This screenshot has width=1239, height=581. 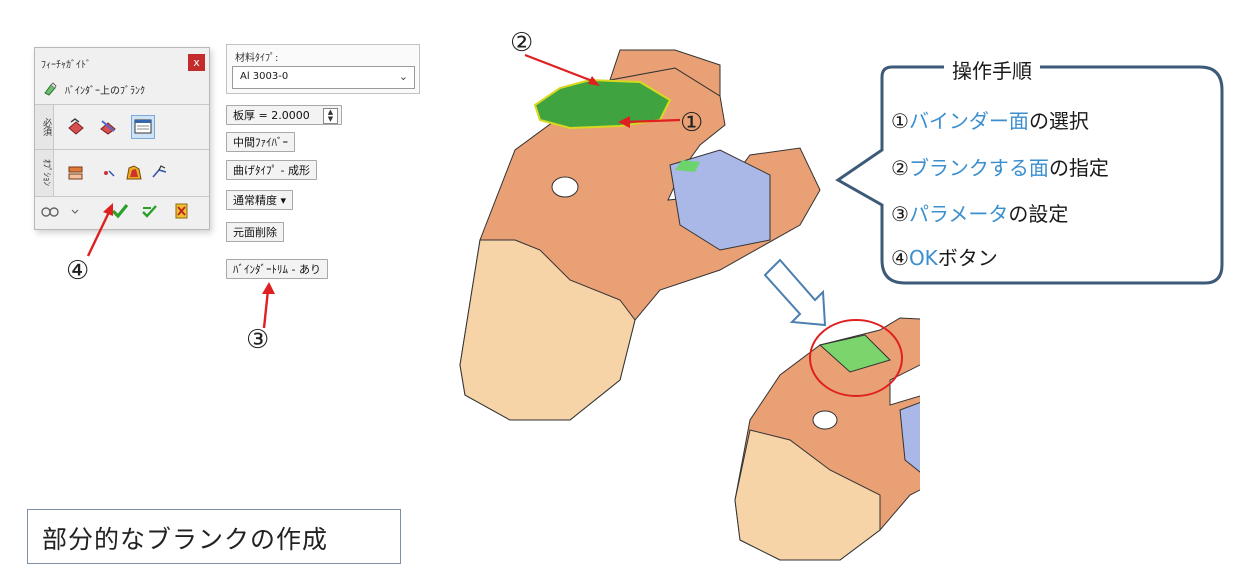 What do you see at coordinates (76, 127) in the screenshot?
I see `select-binder-icon` at bounding box center [76, 127].